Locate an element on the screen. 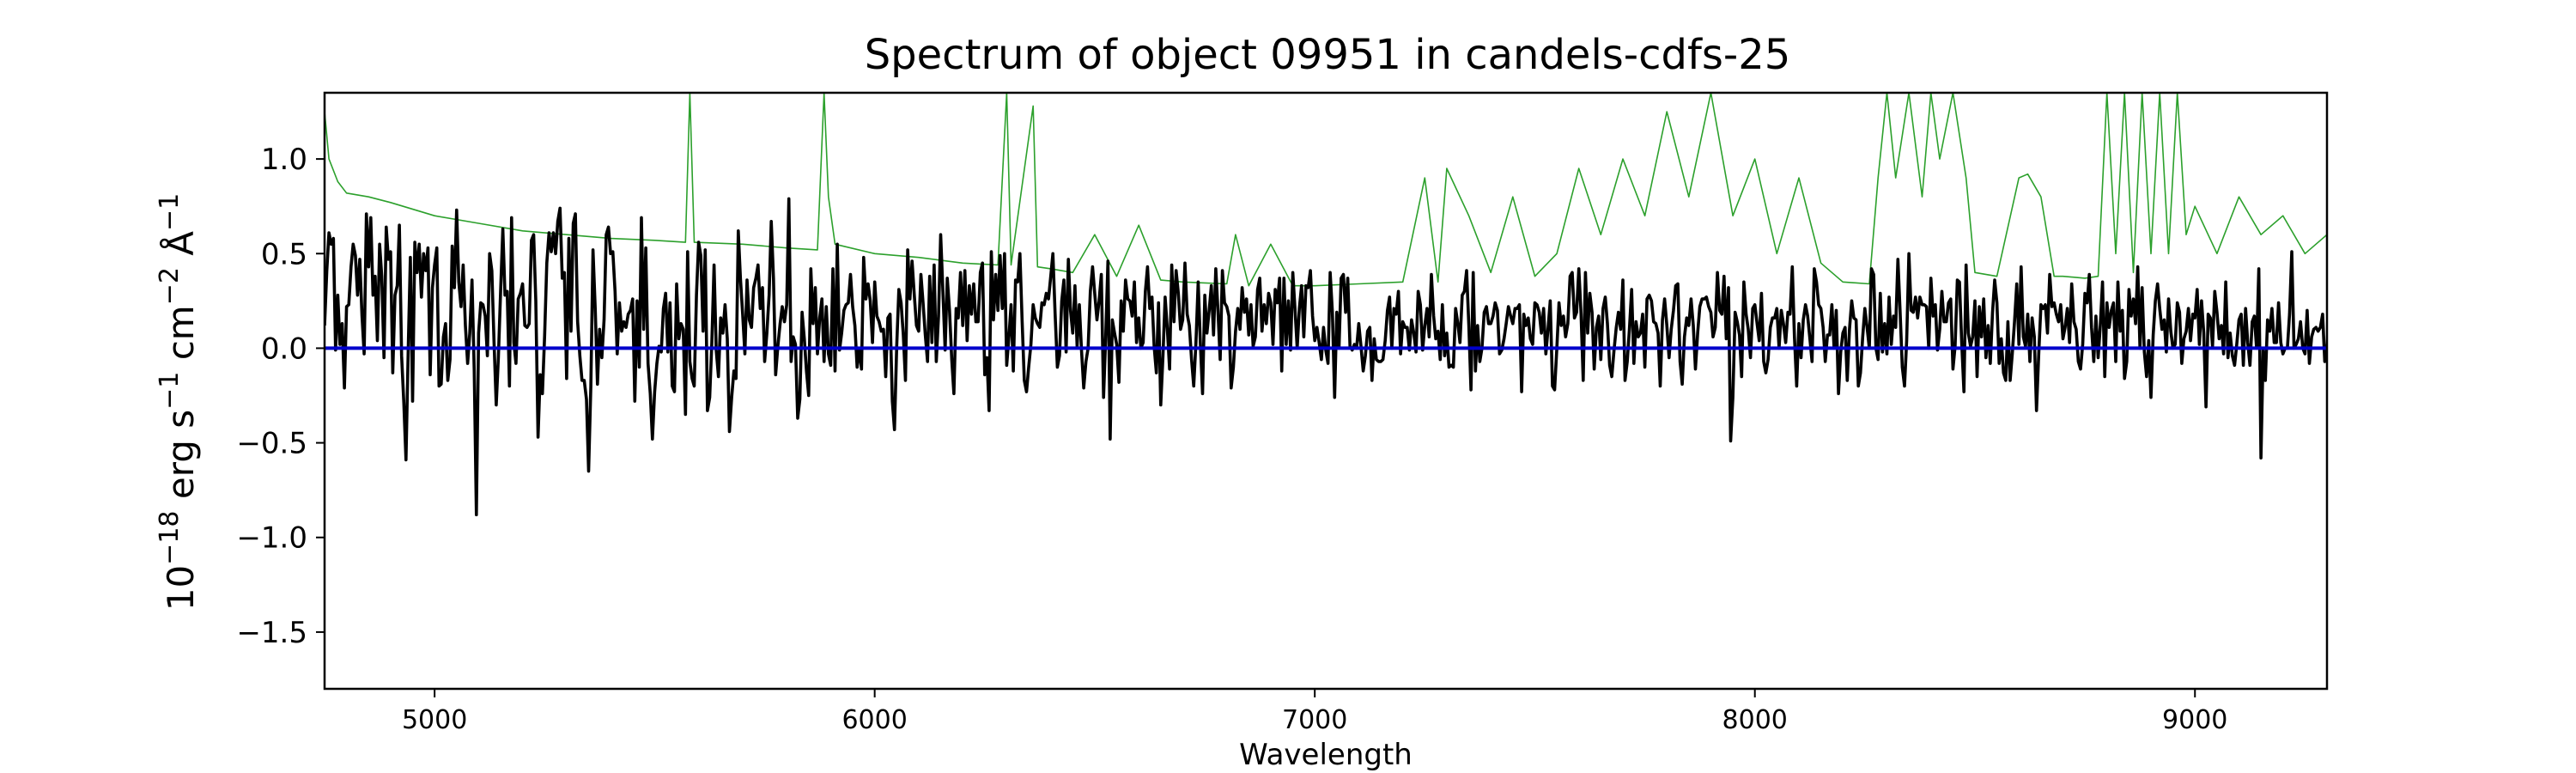 Image resolution: width=2576 pixels, height=773 pixels. y-axis-label: 10−18 erg s−1 cm−2 Å−1 is located at coordinates (178, 402).